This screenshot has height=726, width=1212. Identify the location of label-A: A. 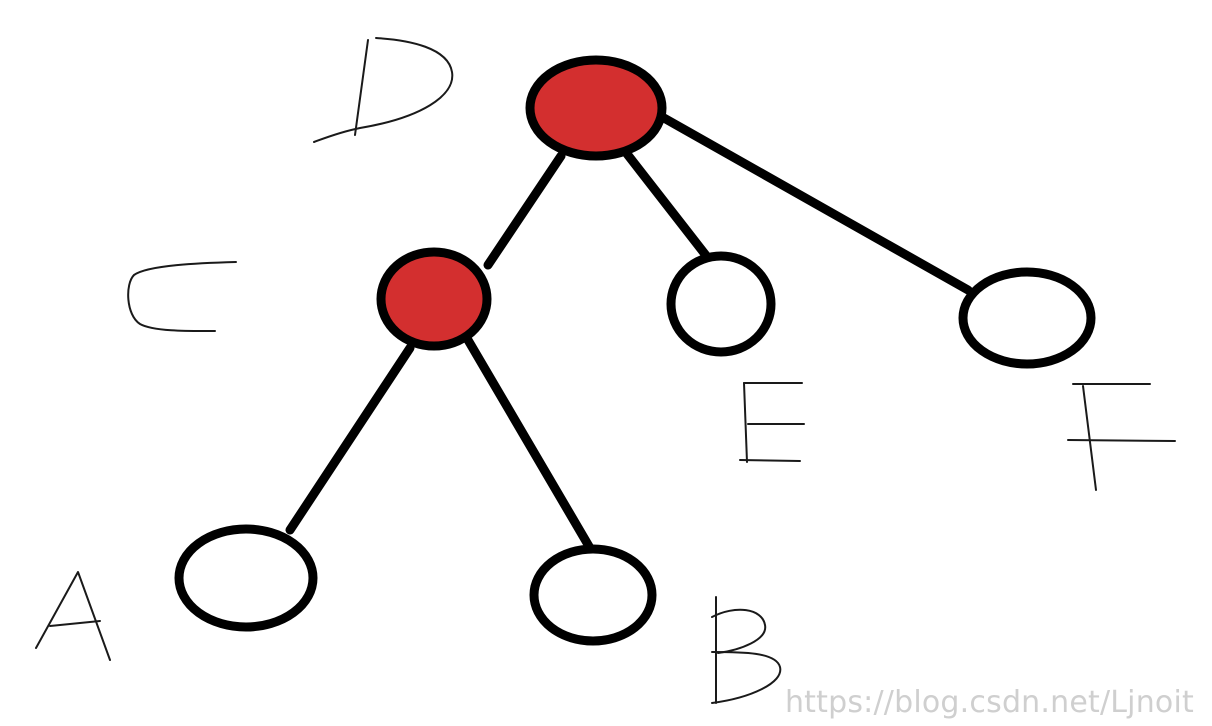
(55, 330).